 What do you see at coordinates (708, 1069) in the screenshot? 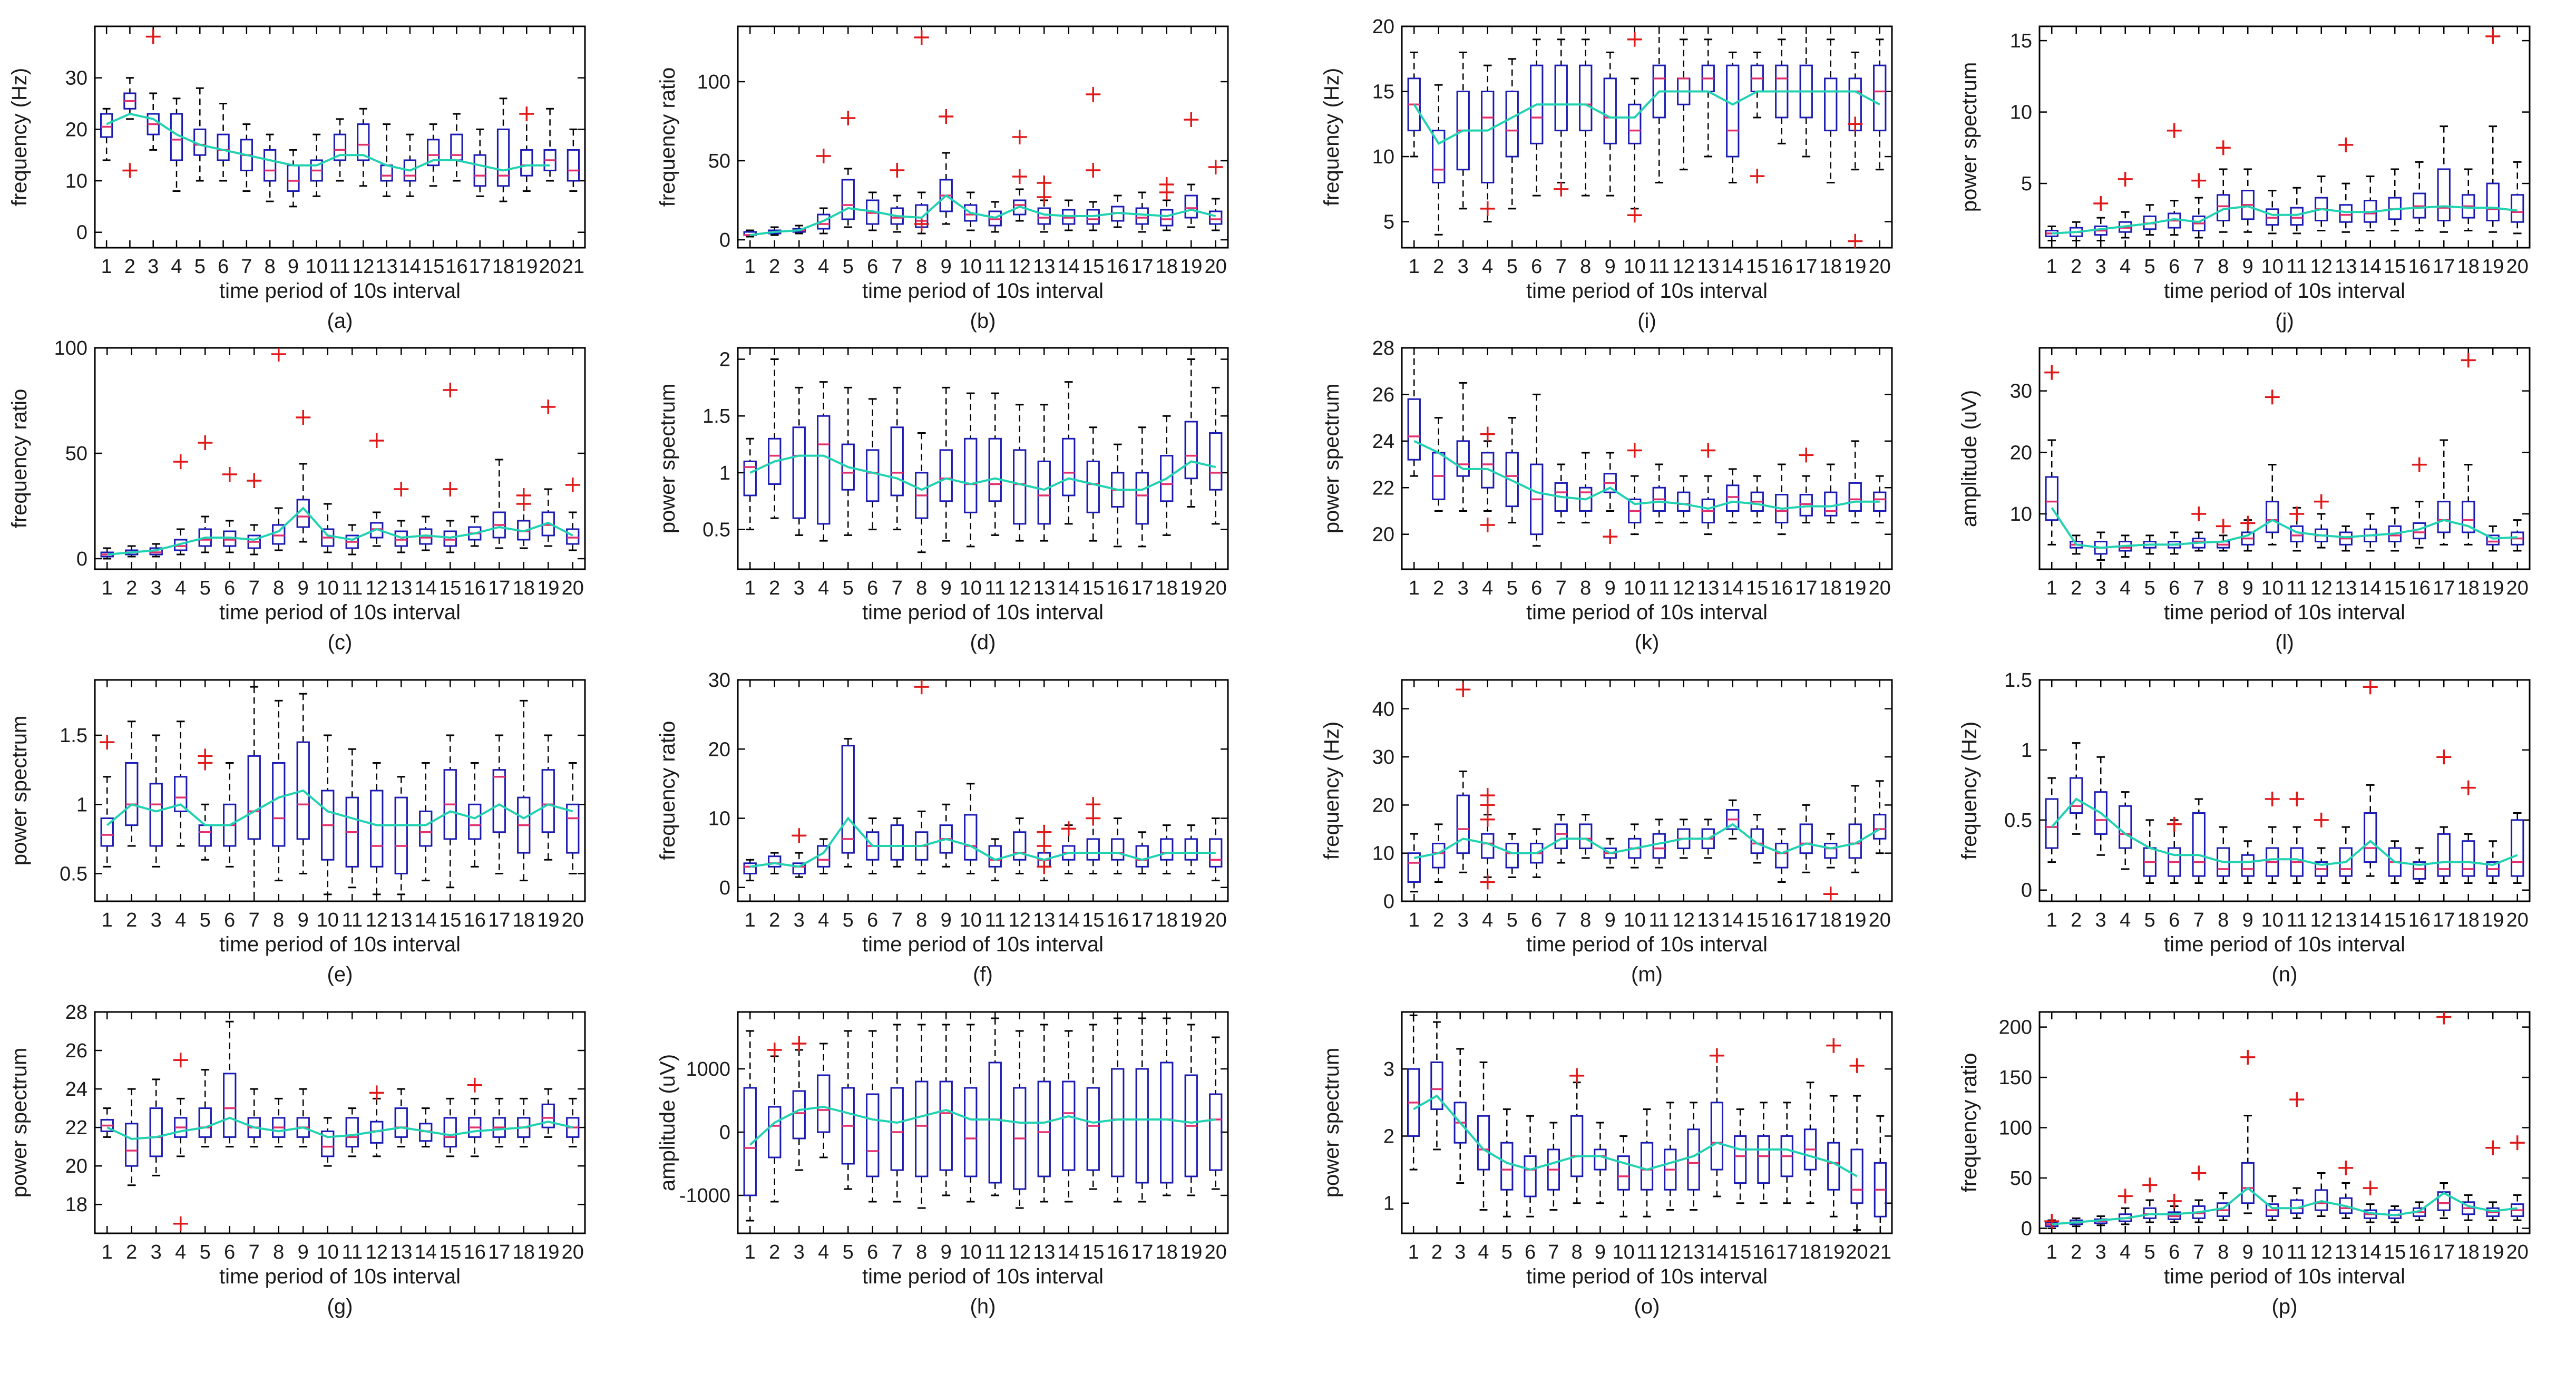
I see `y-tick-label: 1000` at bounding box center [708, 1069].